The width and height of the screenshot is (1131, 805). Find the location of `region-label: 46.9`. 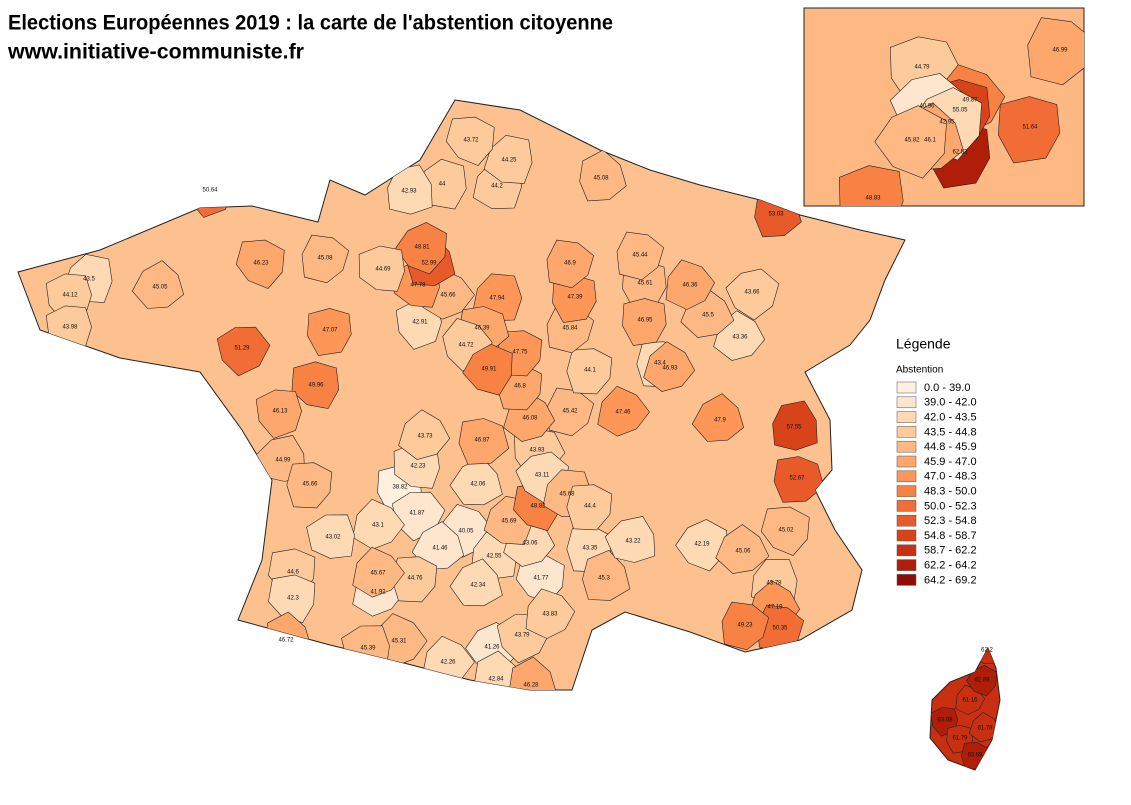

region-label: 46.9 is located at coordinates (570, 264).